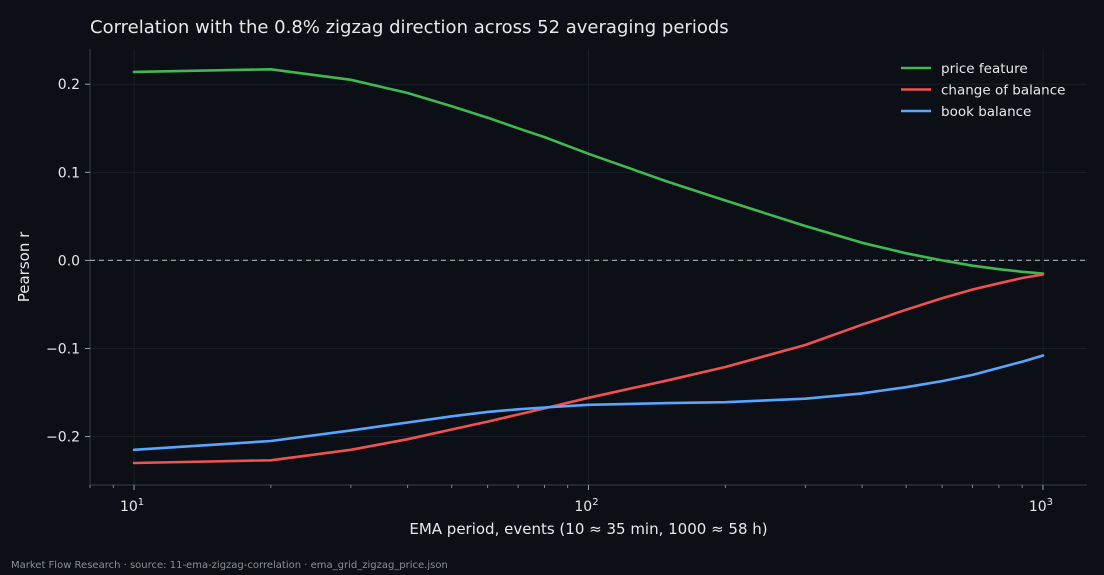 The image size is (1104, 575). Describe the element at coordinates (1003, 91) in the screenshot. I see `legend-label: change of balance` at that location.